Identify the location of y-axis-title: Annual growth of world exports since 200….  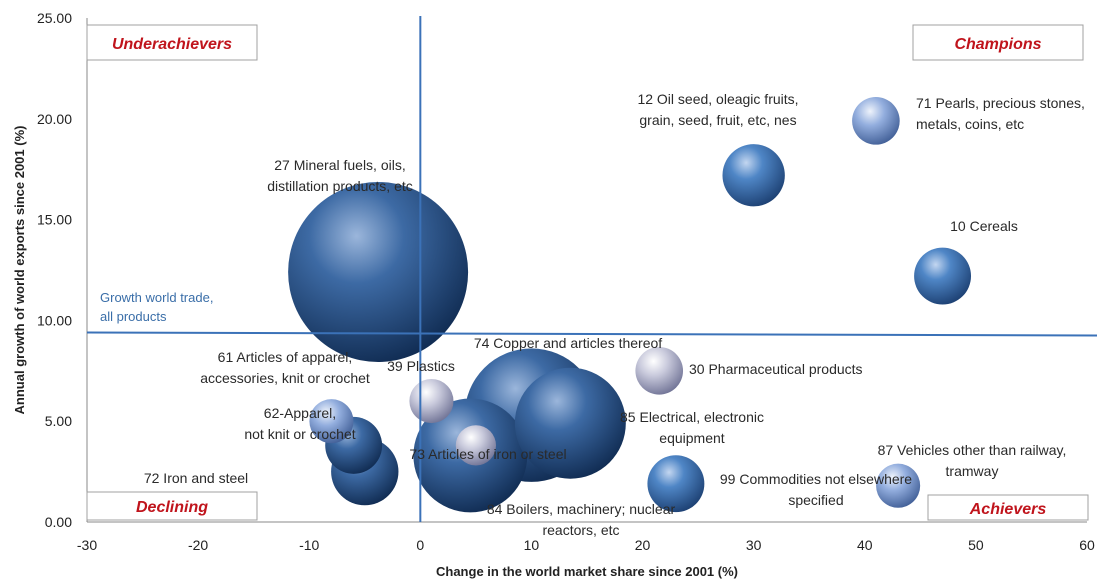
(19, 270).